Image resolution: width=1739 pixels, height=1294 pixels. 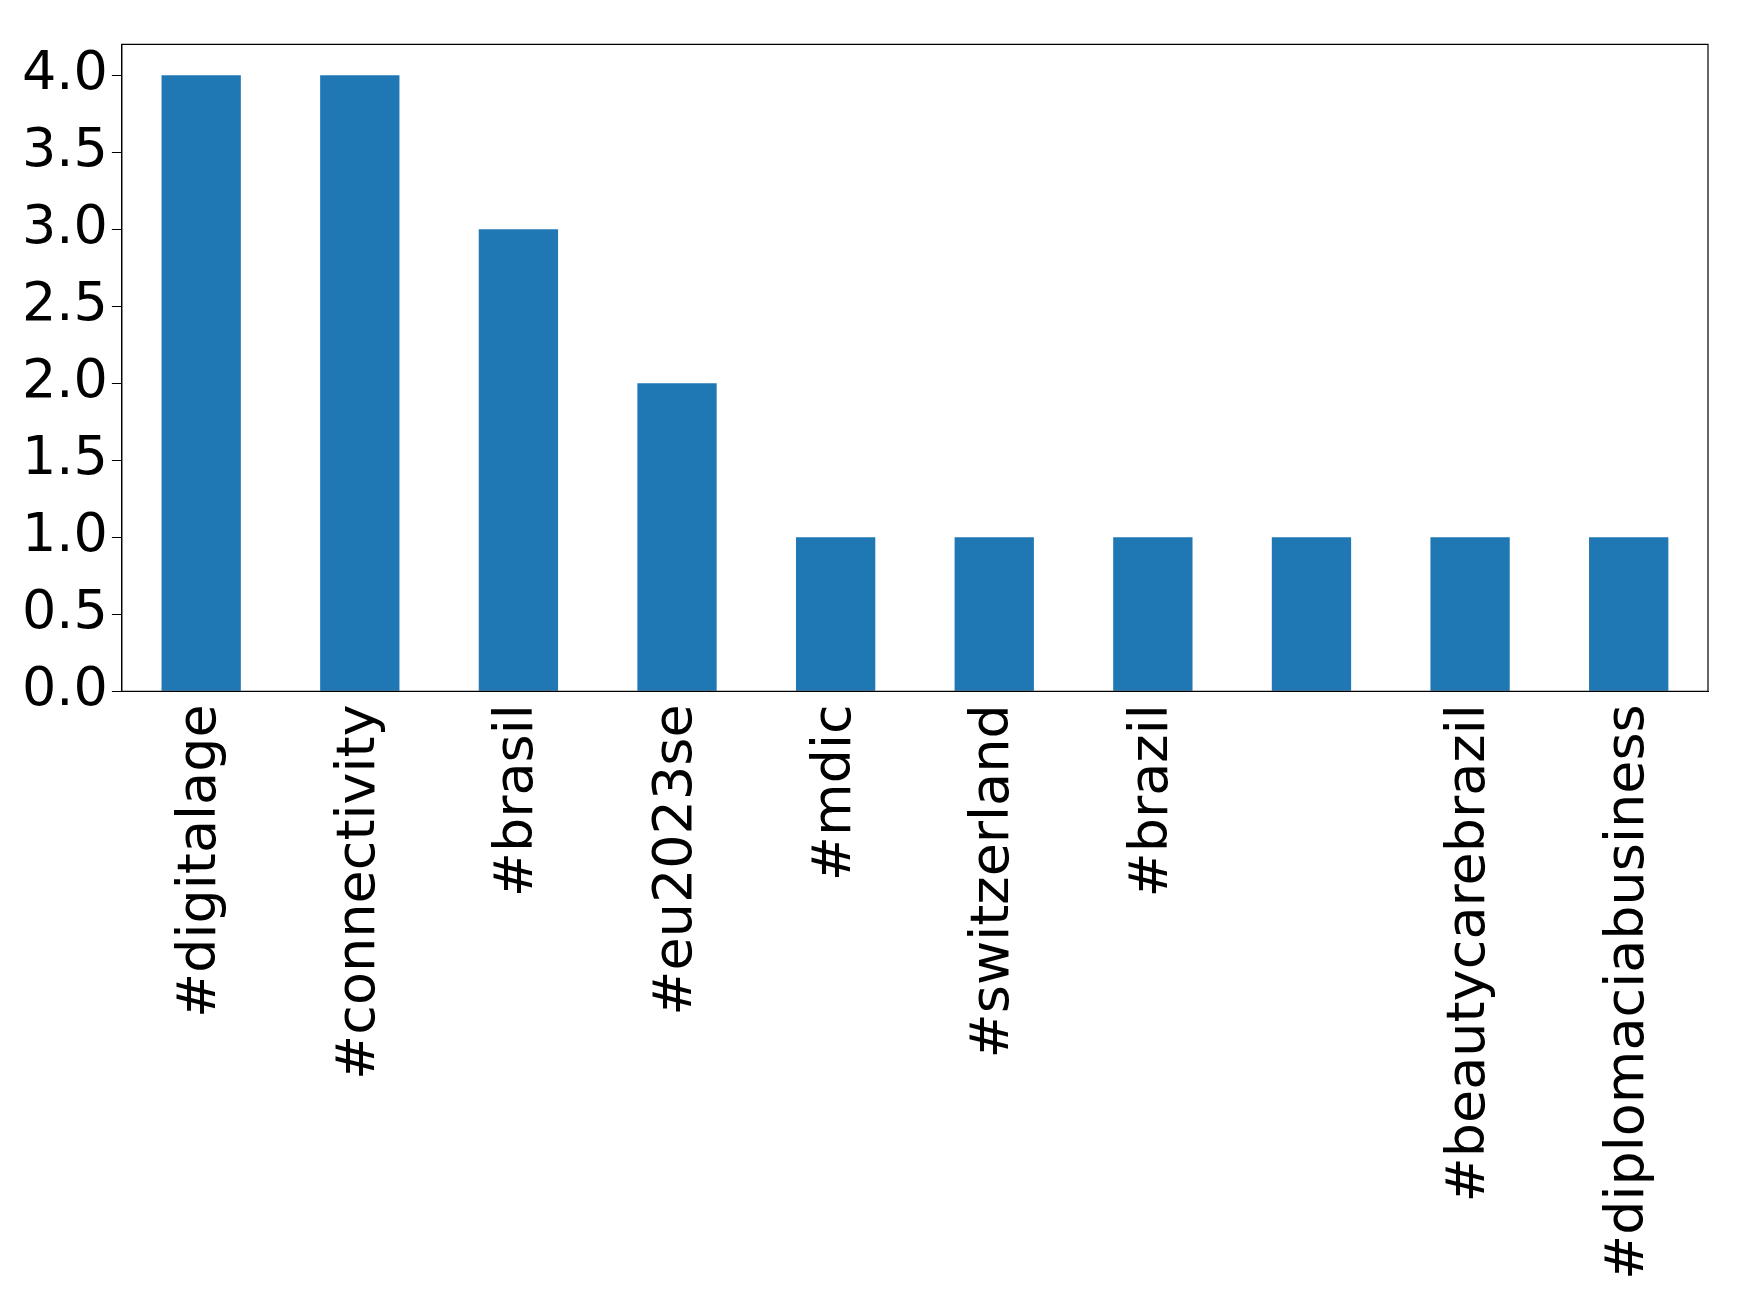 What do you see at coordinates (64, 302) in the screenshot?
I see `y-tick-label: 2.5` at bounding box center [64, 302].